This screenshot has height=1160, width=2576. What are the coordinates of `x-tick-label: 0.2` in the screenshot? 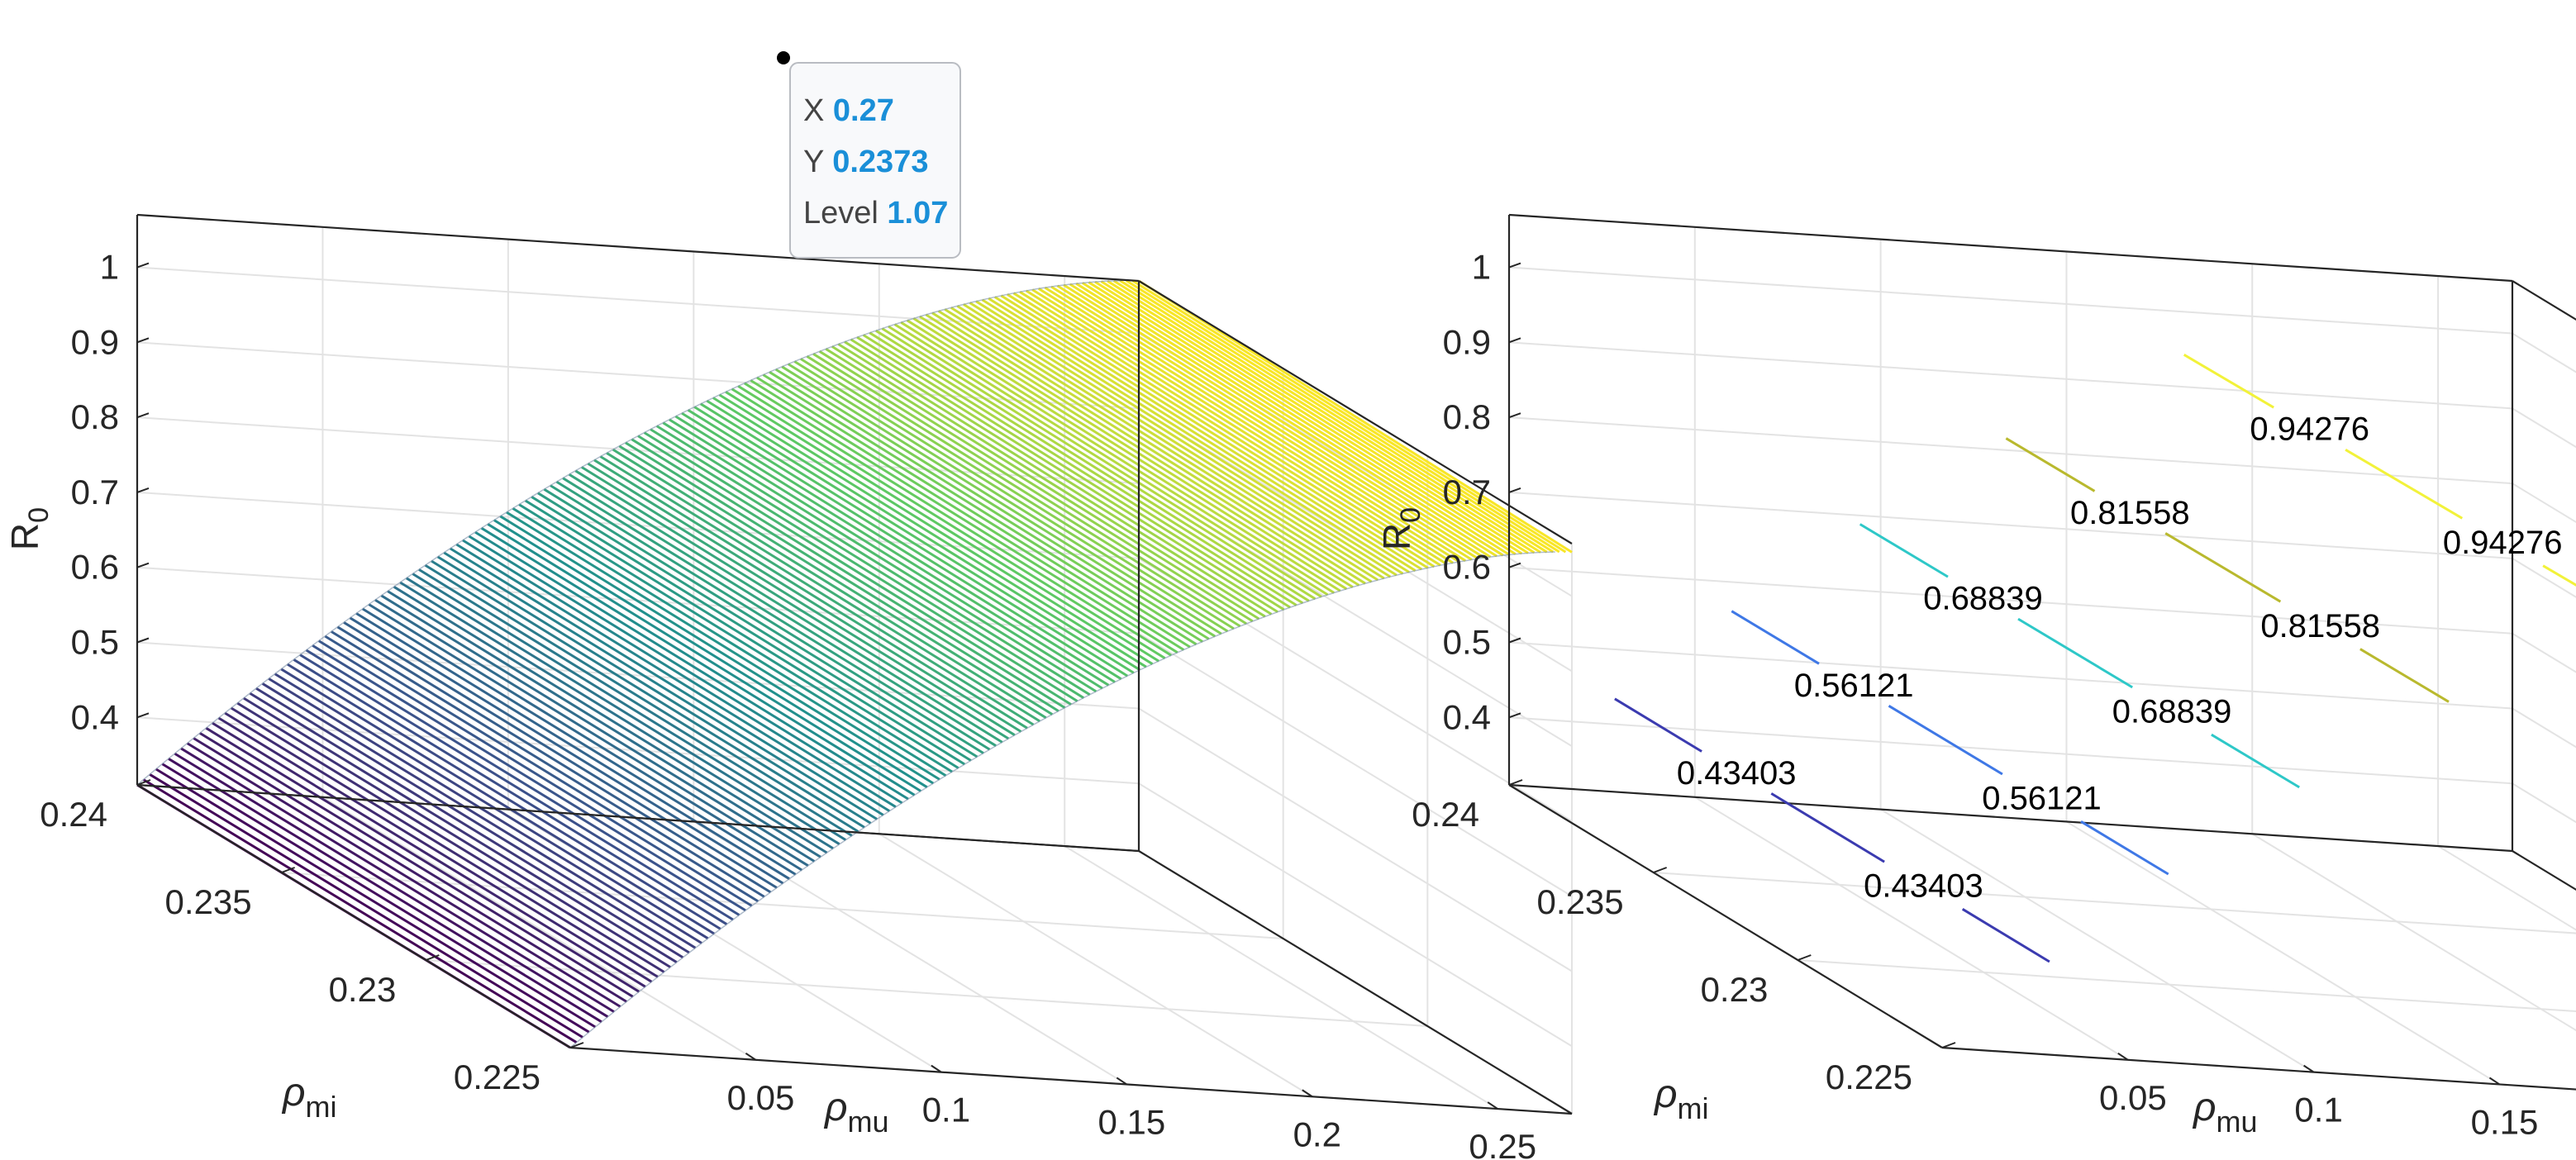 It's located at (1317, 1134).